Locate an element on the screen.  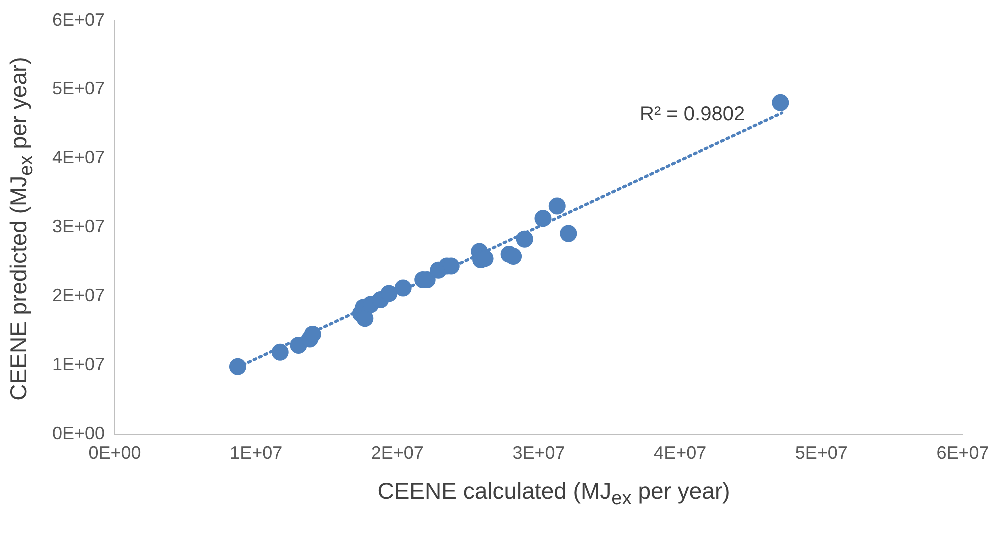
x-tick-label: 3E+07 is located at coordinates (539, 453).